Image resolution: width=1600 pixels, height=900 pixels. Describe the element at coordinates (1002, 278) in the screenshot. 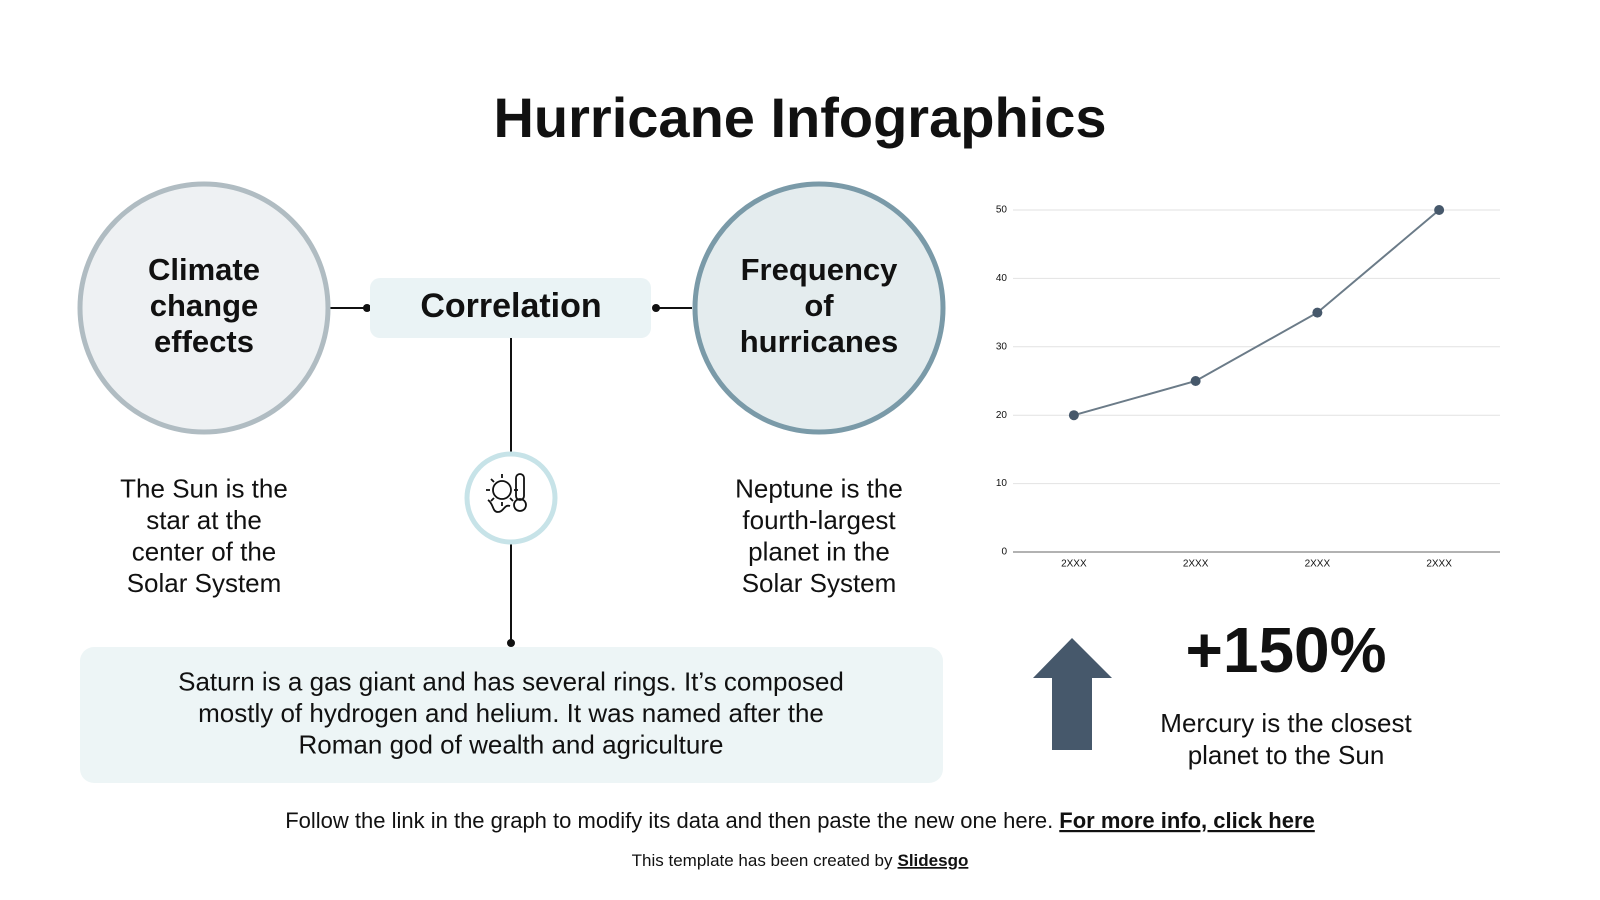

I see `y-tick-label: 40` at that location.